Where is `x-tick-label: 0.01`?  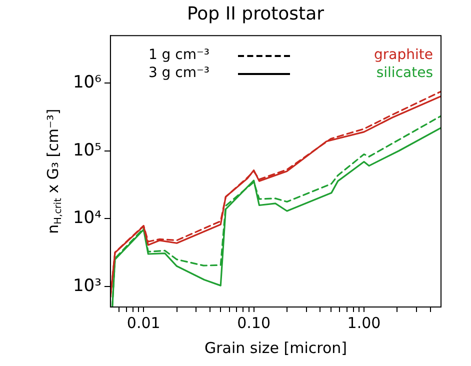 x-tick-label: 0.01 is located at coordinates (143, 323).